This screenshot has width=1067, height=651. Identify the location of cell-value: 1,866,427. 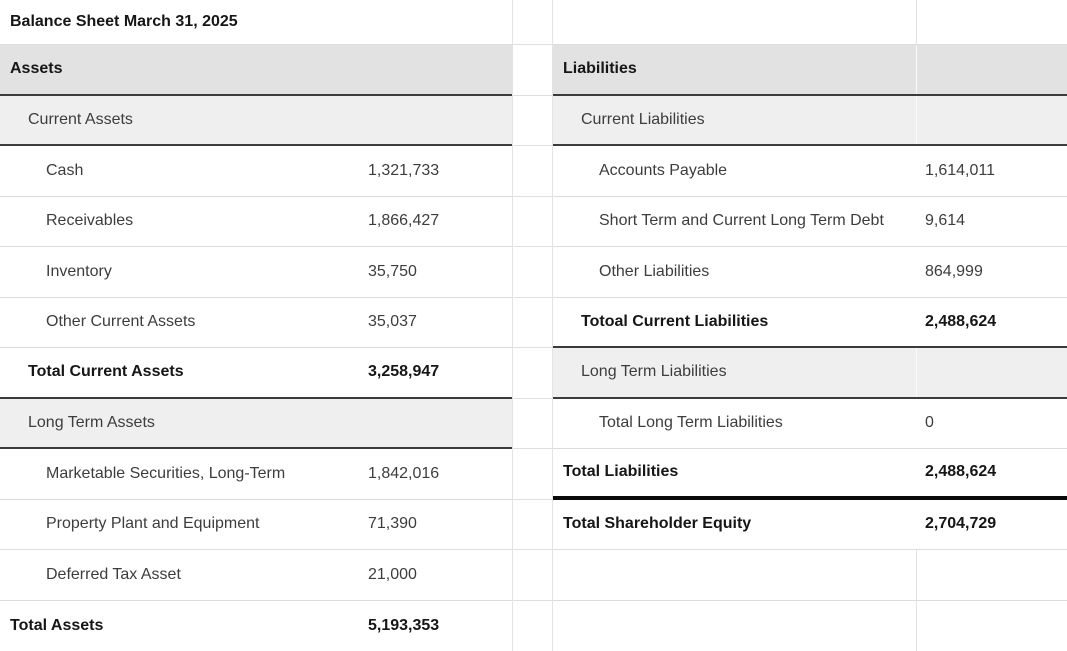
(404, 221).